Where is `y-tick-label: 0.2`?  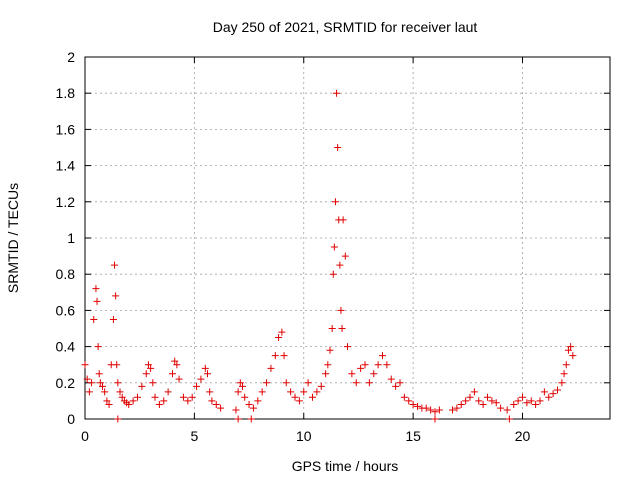
y-tick-label: 0.2 is located at coordinates (66, 383).